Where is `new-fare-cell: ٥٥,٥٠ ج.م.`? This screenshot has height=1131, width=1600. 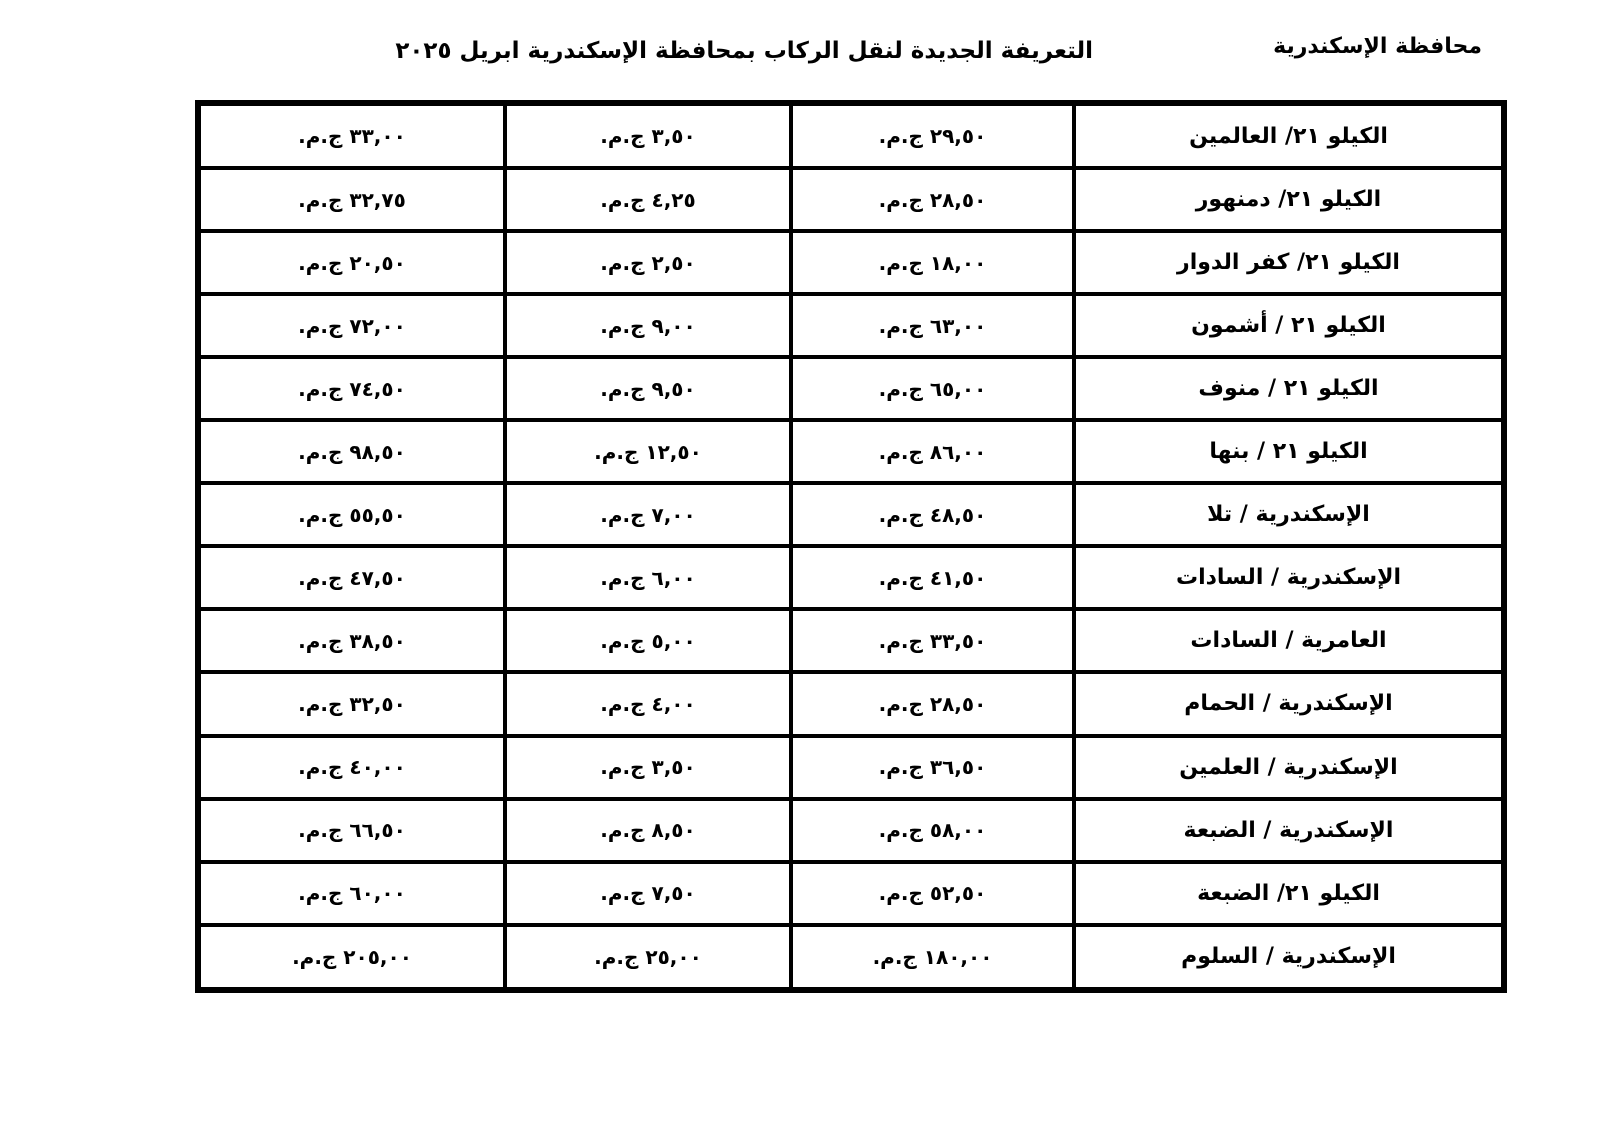
new-fare-cell: ٥٥,٥٠ ج.م. is located at coordinates (351, 515).